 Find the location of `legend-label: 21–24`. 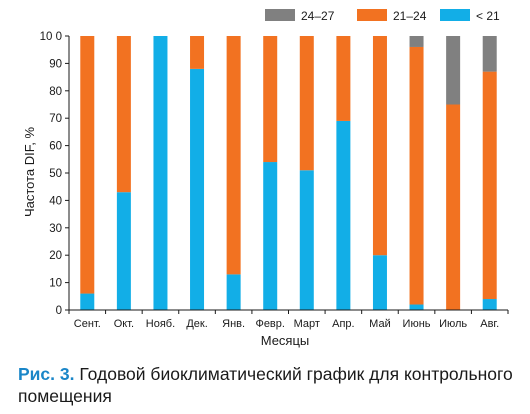

legend-label: 21–24 is located at coordinates (410, 16).